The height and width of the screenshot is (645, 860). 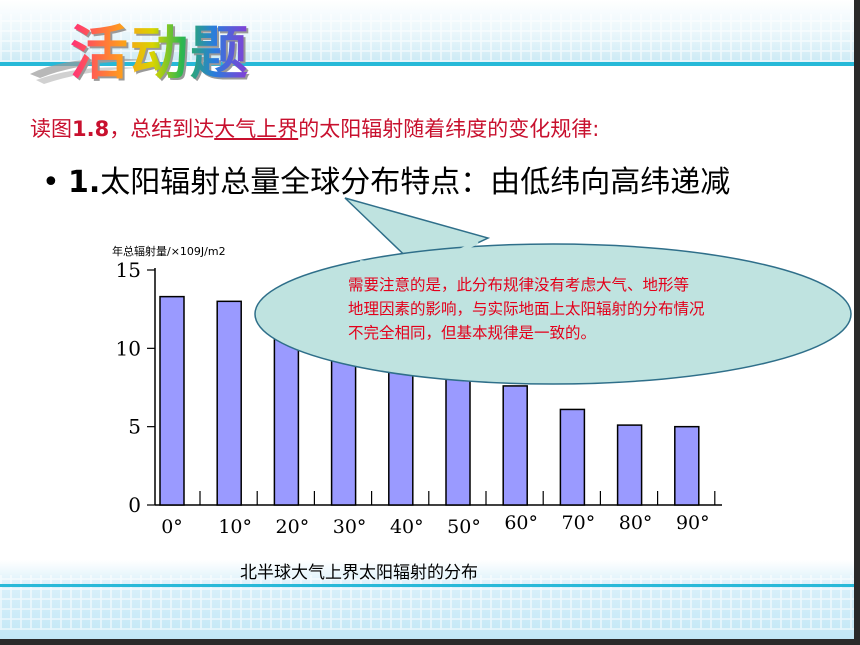 What do you see at coordinates (84, 182) in the screenshot?
I see `bullet-number: 1.` at bounding box center [84, 182].